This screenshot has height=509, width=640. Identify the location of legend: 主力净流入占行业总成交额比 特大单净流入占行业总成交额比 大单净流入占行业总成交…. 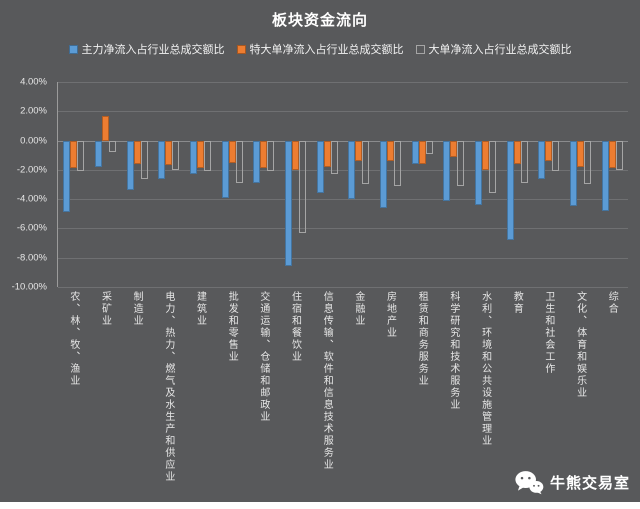
(320, 49).